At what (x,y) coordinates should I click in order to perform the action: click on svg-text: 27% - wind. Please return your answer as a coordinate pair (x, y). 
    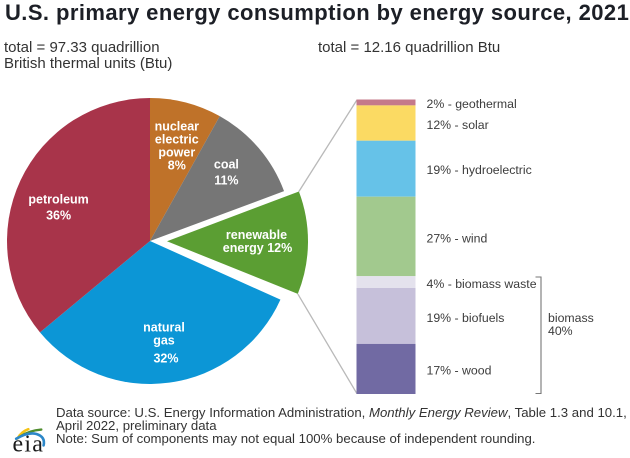
    Looking at the image, I should click on (457, 239).